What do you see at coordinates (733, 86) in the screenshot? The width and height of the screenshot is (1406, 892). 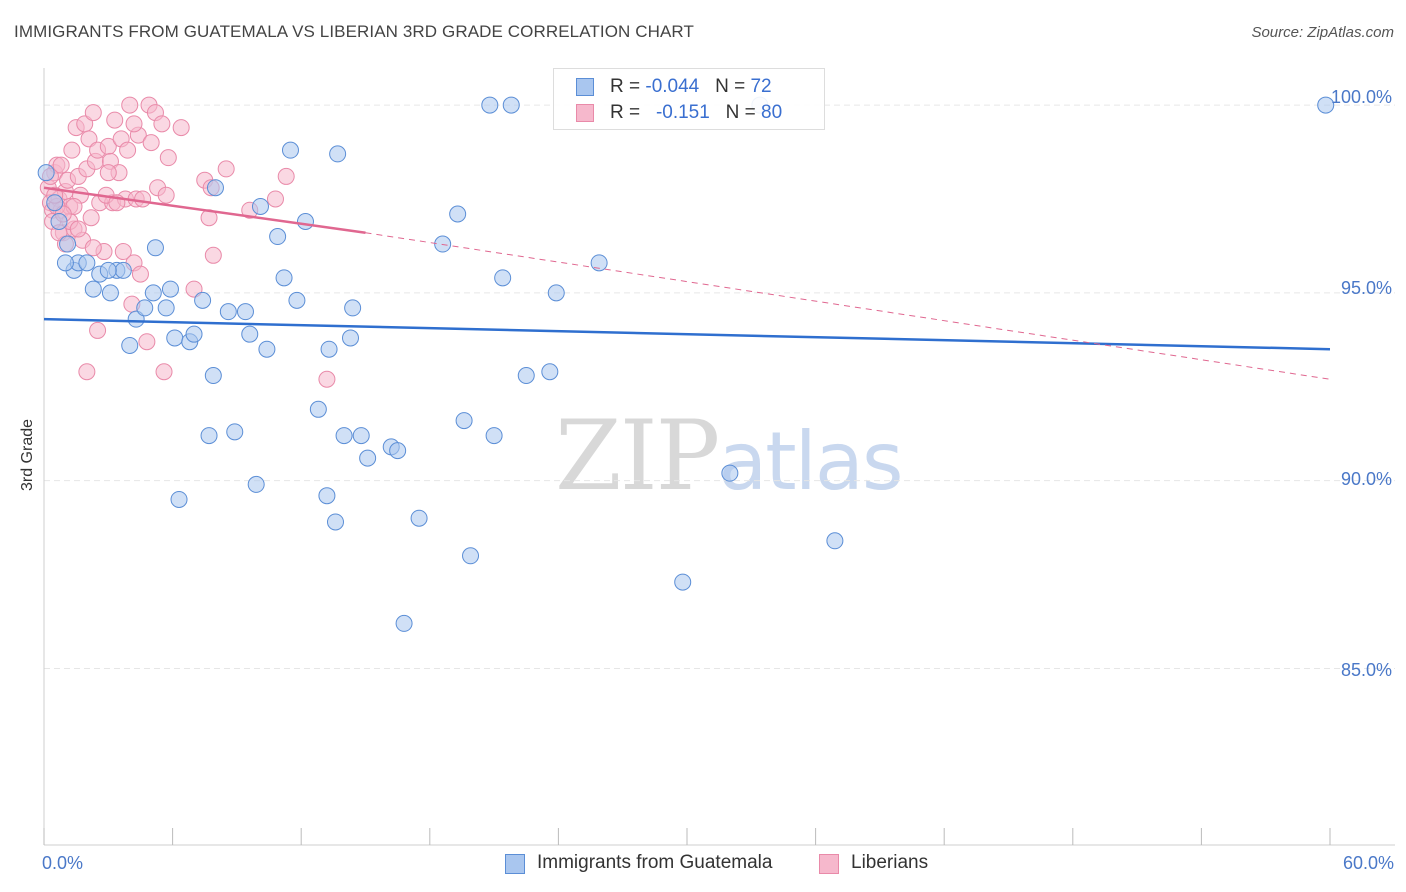 I see `legend-n-label: N =` at bounding box center [733, 86].